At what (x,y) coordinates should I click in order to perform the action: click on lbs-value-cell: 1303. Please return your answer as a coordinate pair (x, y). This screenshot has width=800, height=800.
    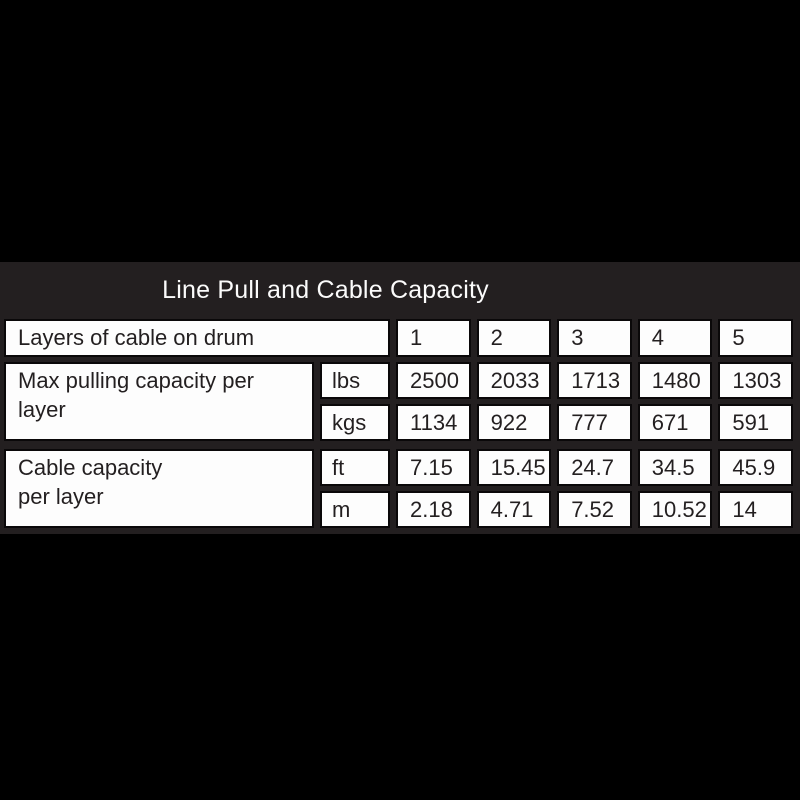
    Looking at the image, I should click on (755, 380).